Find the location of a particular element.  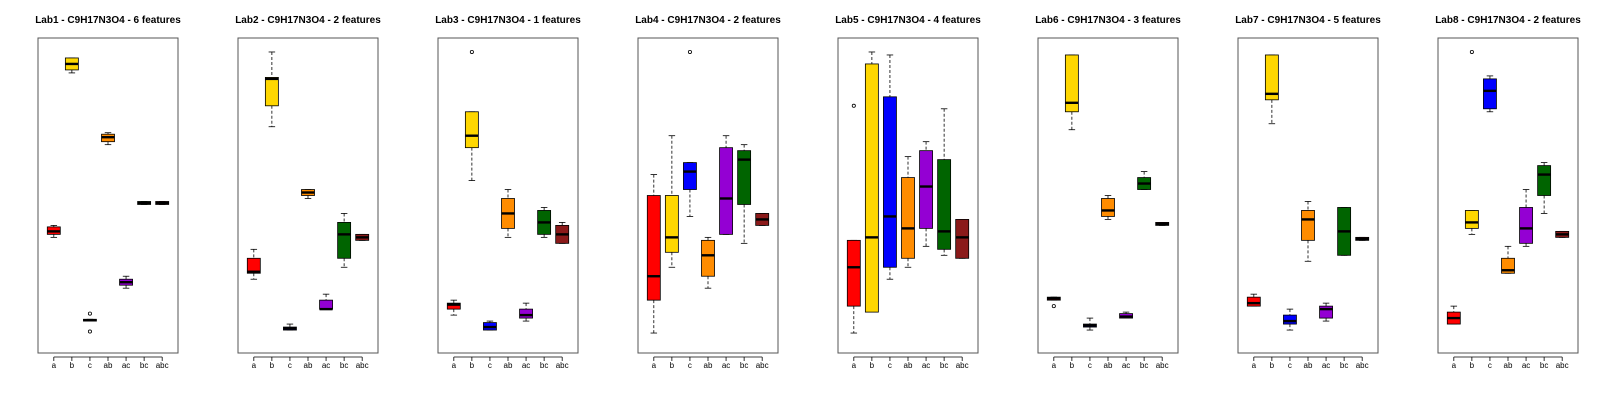

chart-title: Lab5 - C9H17N3O4 - 4 features is located at coordinates (908, 20).